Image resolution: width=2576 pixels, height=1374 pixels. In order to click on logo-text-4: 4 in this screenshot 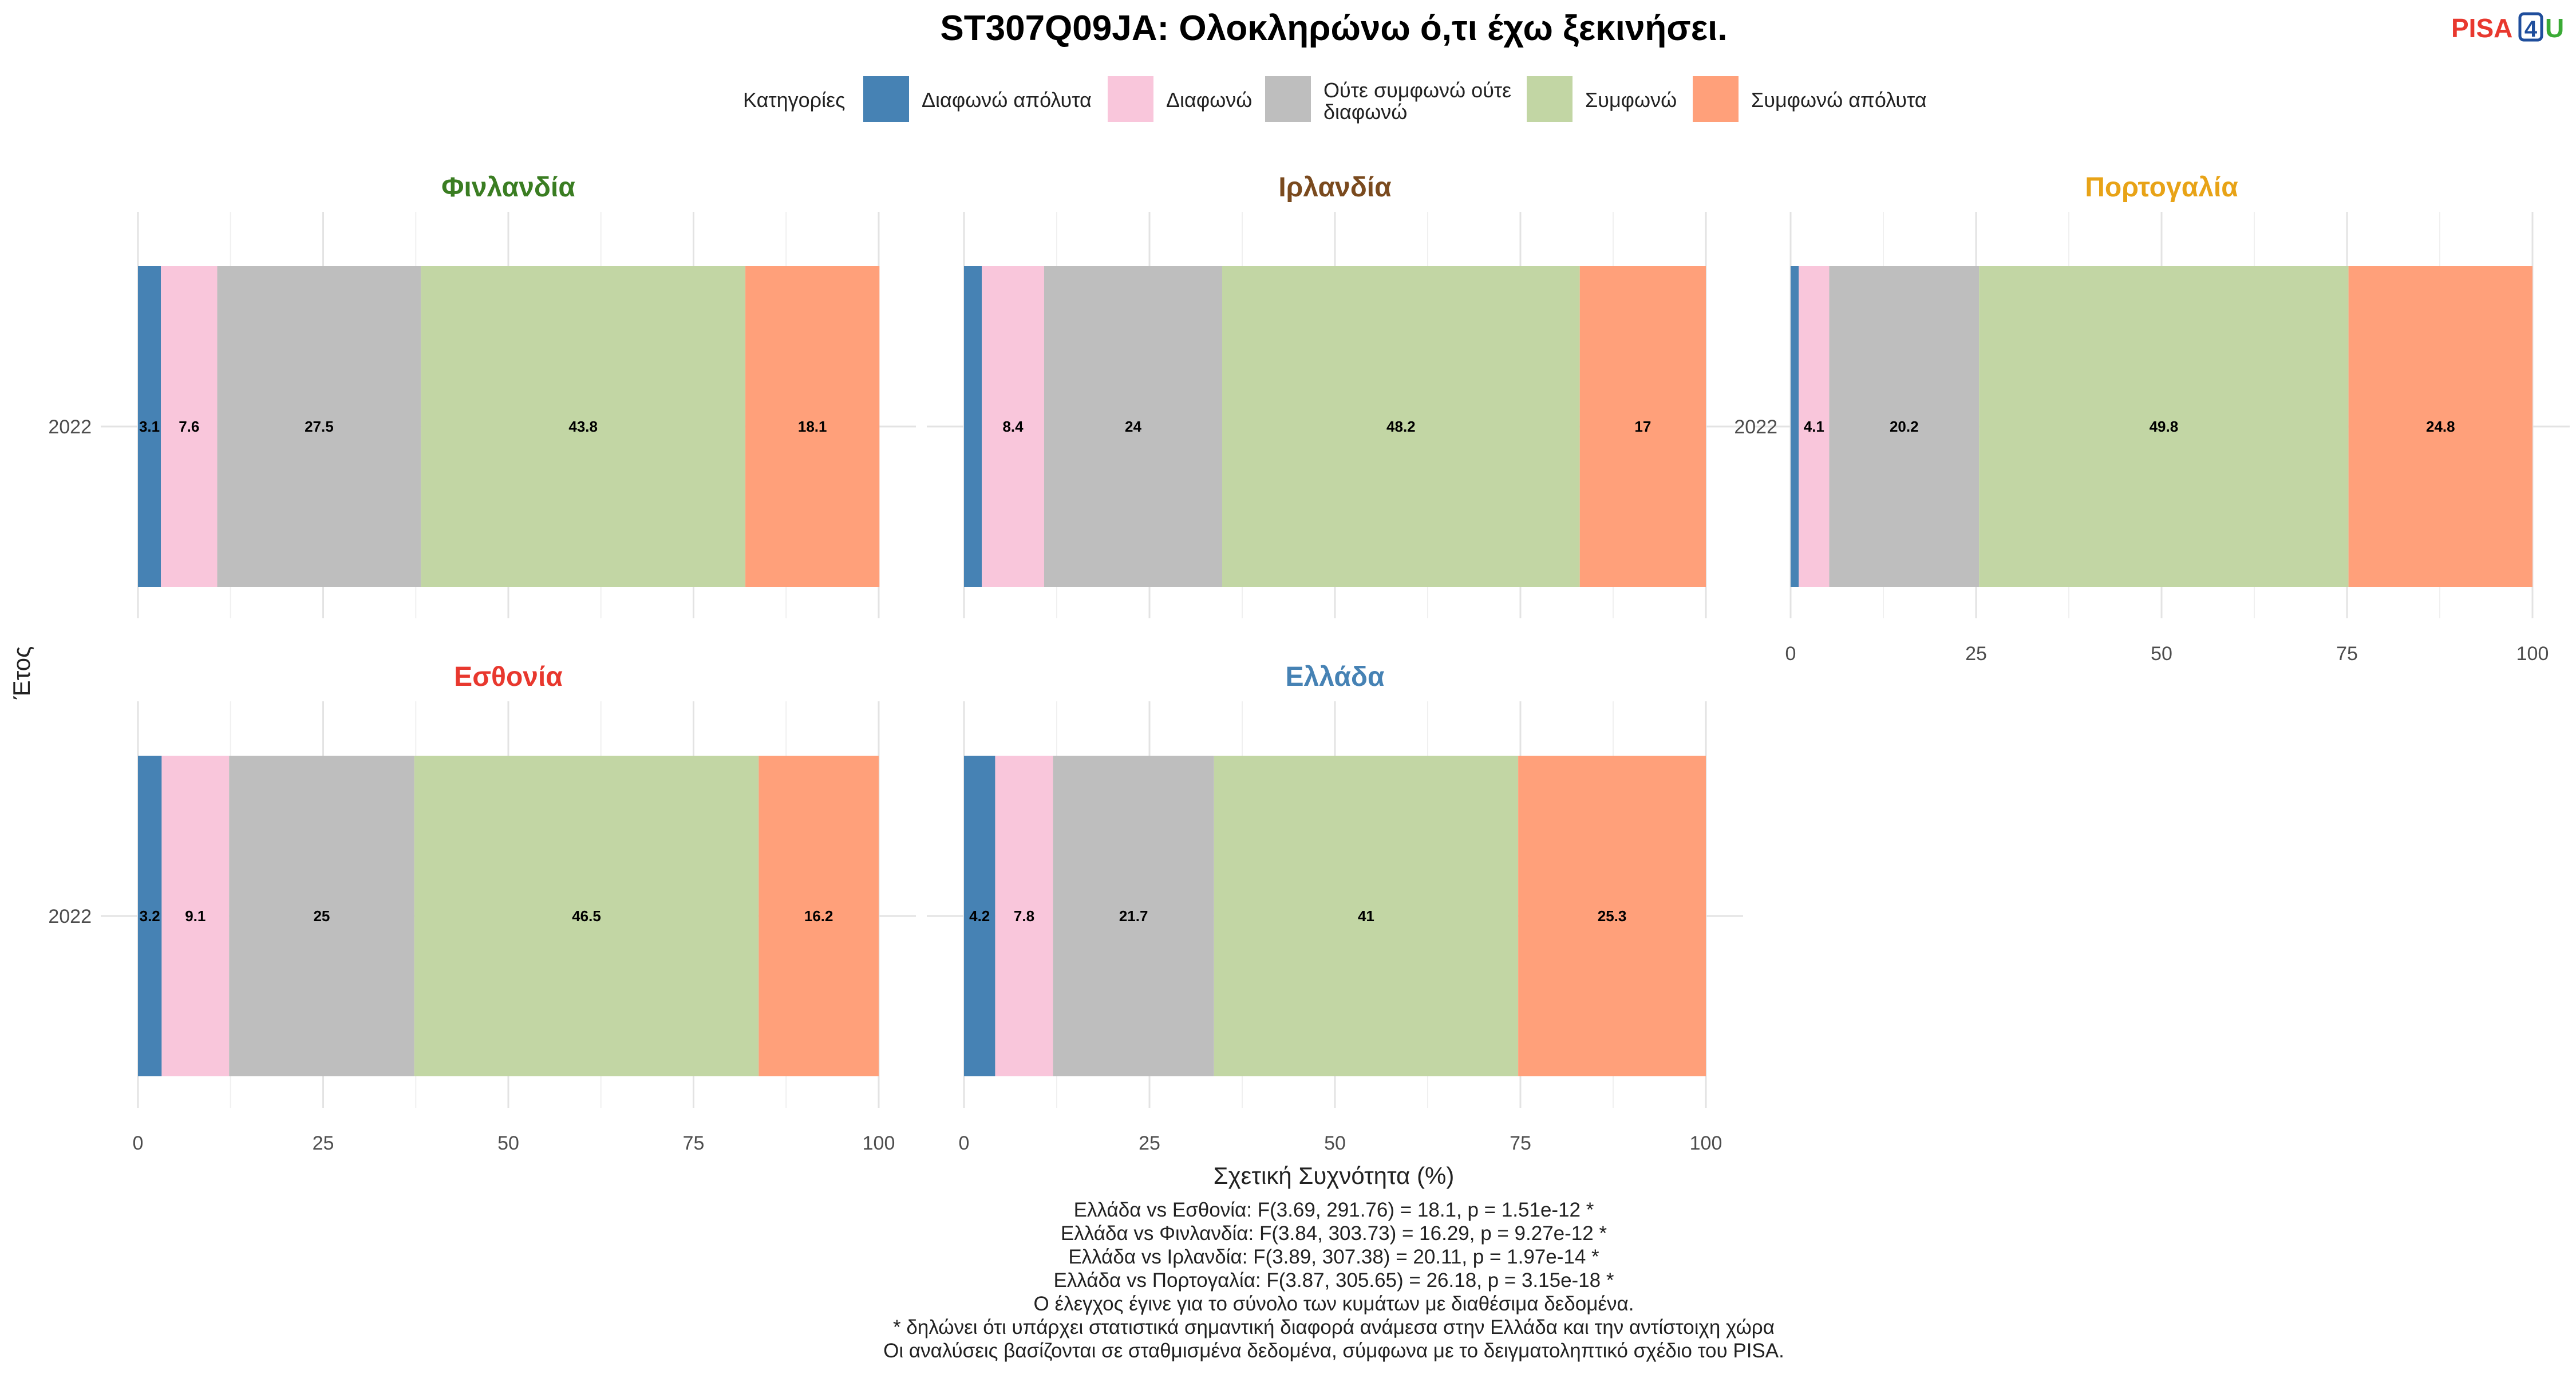, I will do `click(2531, 30)`.